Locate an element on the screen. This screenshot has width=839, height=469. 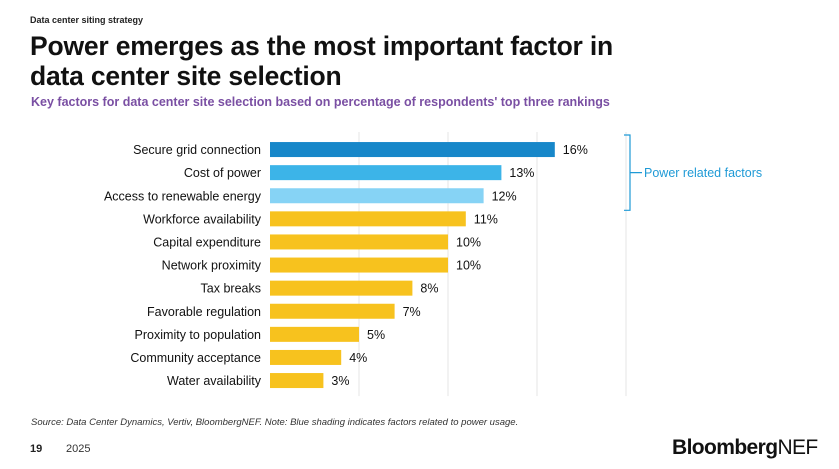
logo-bold-text: Bloomberg is located at coordinates (725, 447).